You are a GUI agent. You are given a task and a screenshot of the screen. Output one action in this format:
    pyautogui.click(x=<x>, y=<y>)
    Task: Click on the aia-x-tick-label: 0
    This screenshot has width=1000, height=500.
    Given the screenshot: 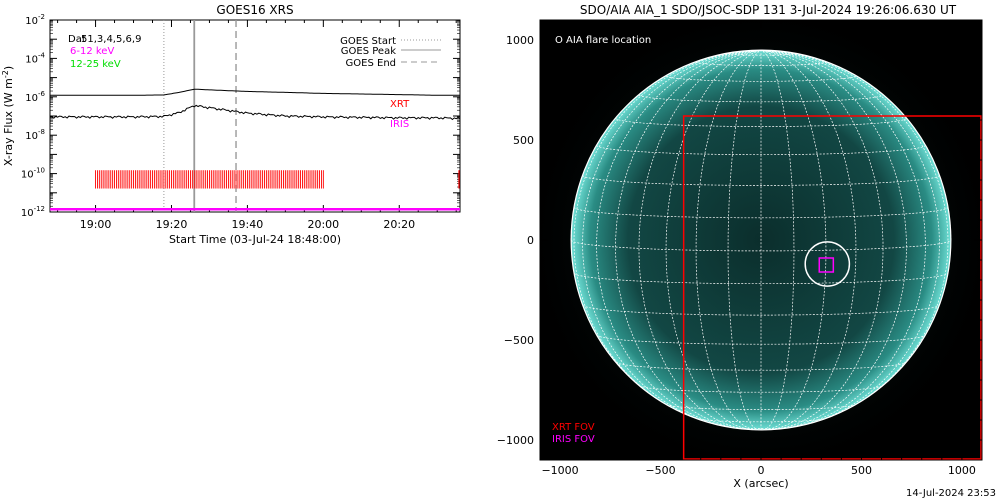 What is the action you would take?
    pyautogui.click(x=761, y=470)
    